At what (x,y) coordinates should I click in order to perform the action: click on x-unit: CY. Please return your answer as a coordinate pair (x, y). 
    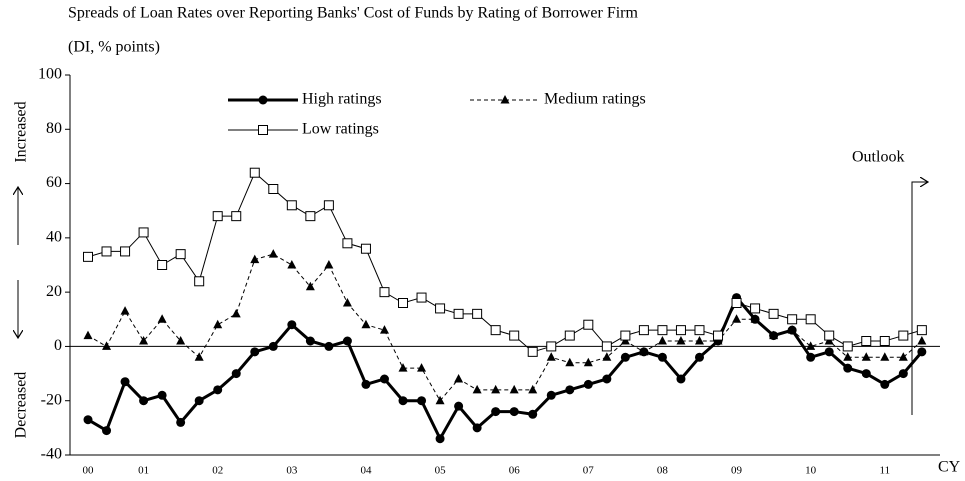
    Looking at the image, I should click on (949, 467).